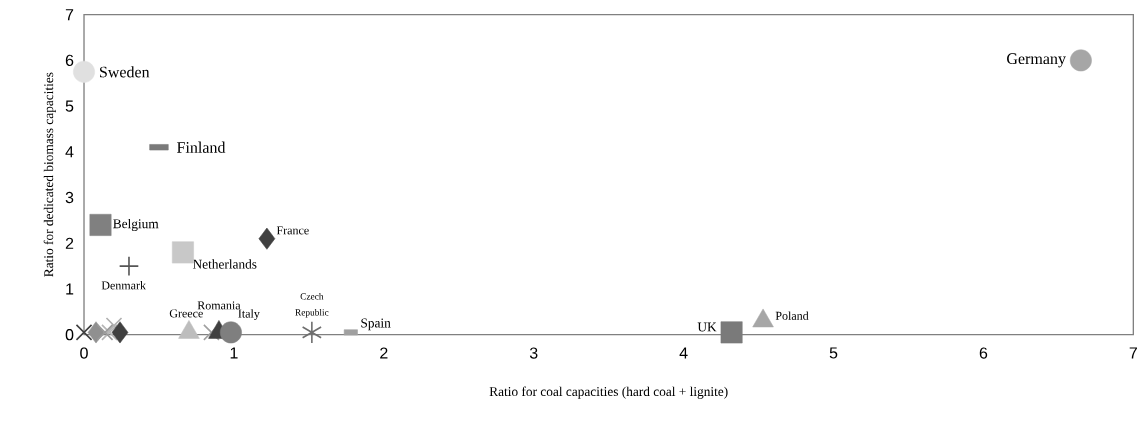  What do you see at coordinates (1036, 60) in the screenshot?
I see `series-label: Germany` at bounding box center [1036, 60].